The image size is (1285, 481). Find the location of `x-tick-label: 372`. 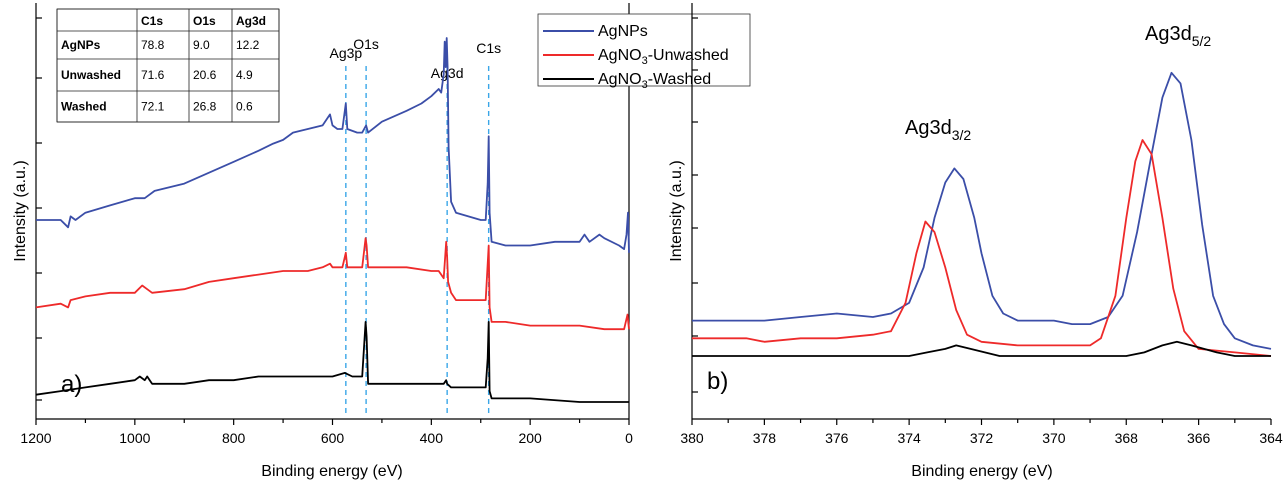

x-tick-label: 372 is located at coordinates (982, 438).